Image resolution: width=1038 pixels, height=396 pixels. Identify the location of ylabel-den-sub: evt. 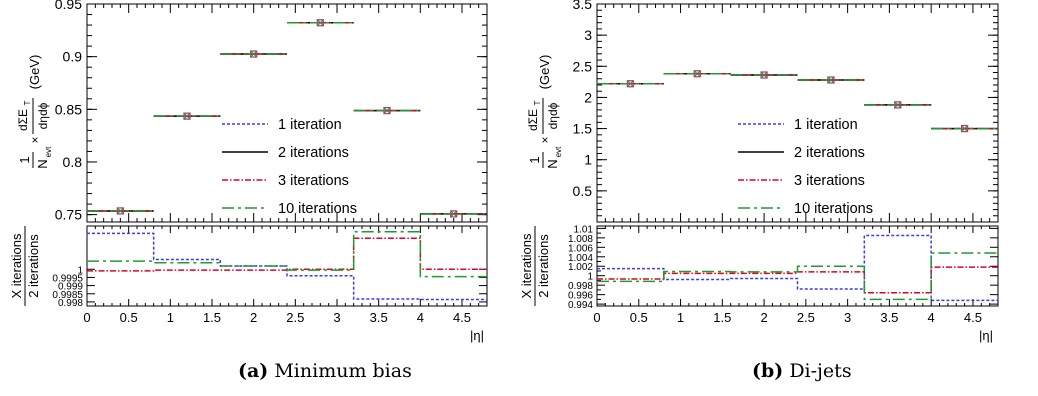
(558, 151).